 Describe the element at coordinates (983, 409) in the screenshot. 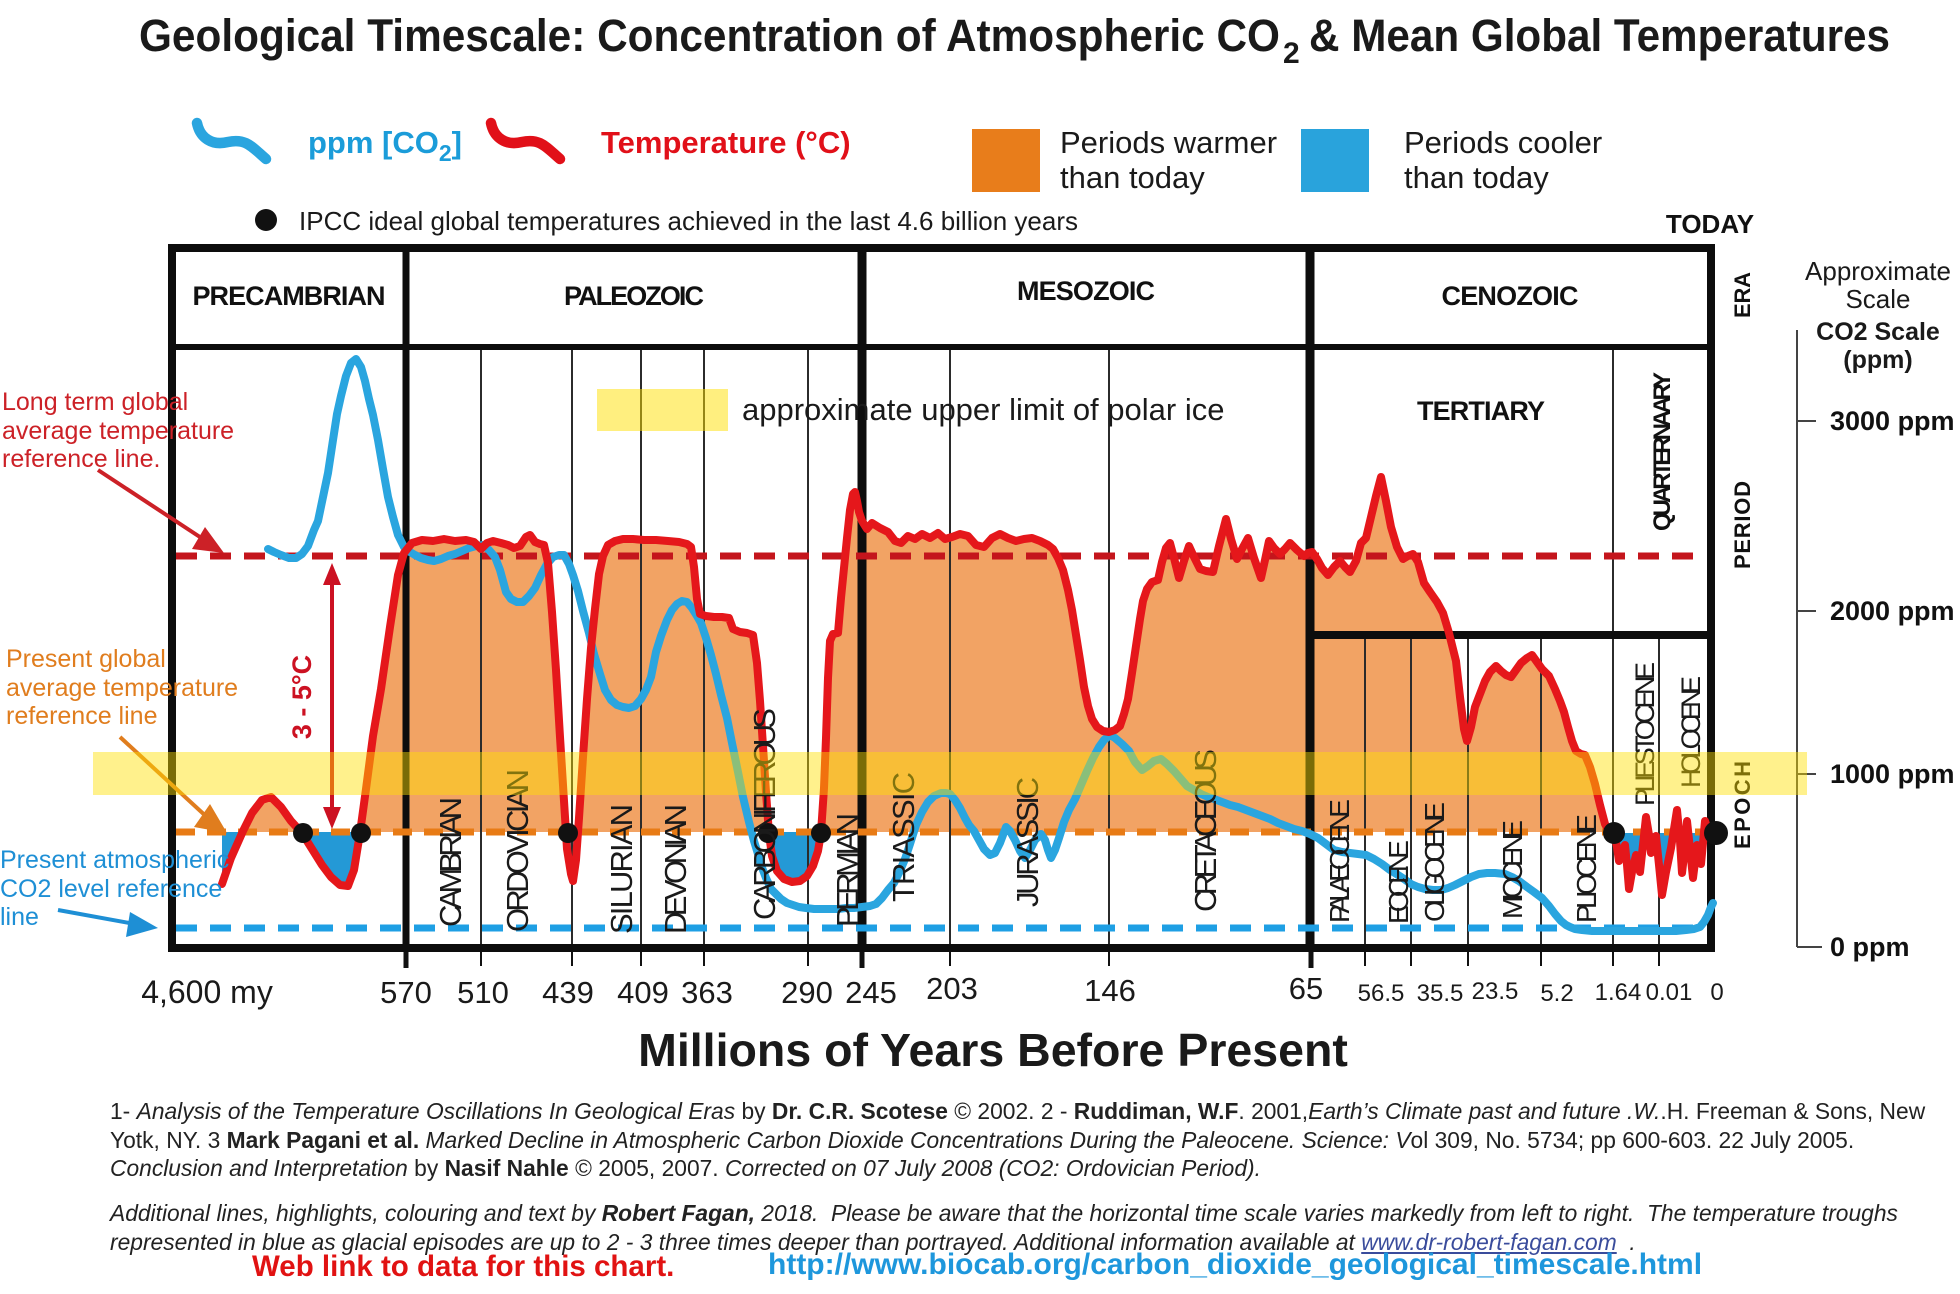

I see `svg-text:approximate upper limit of pol: approximate upper limit of polar ice` at that location.